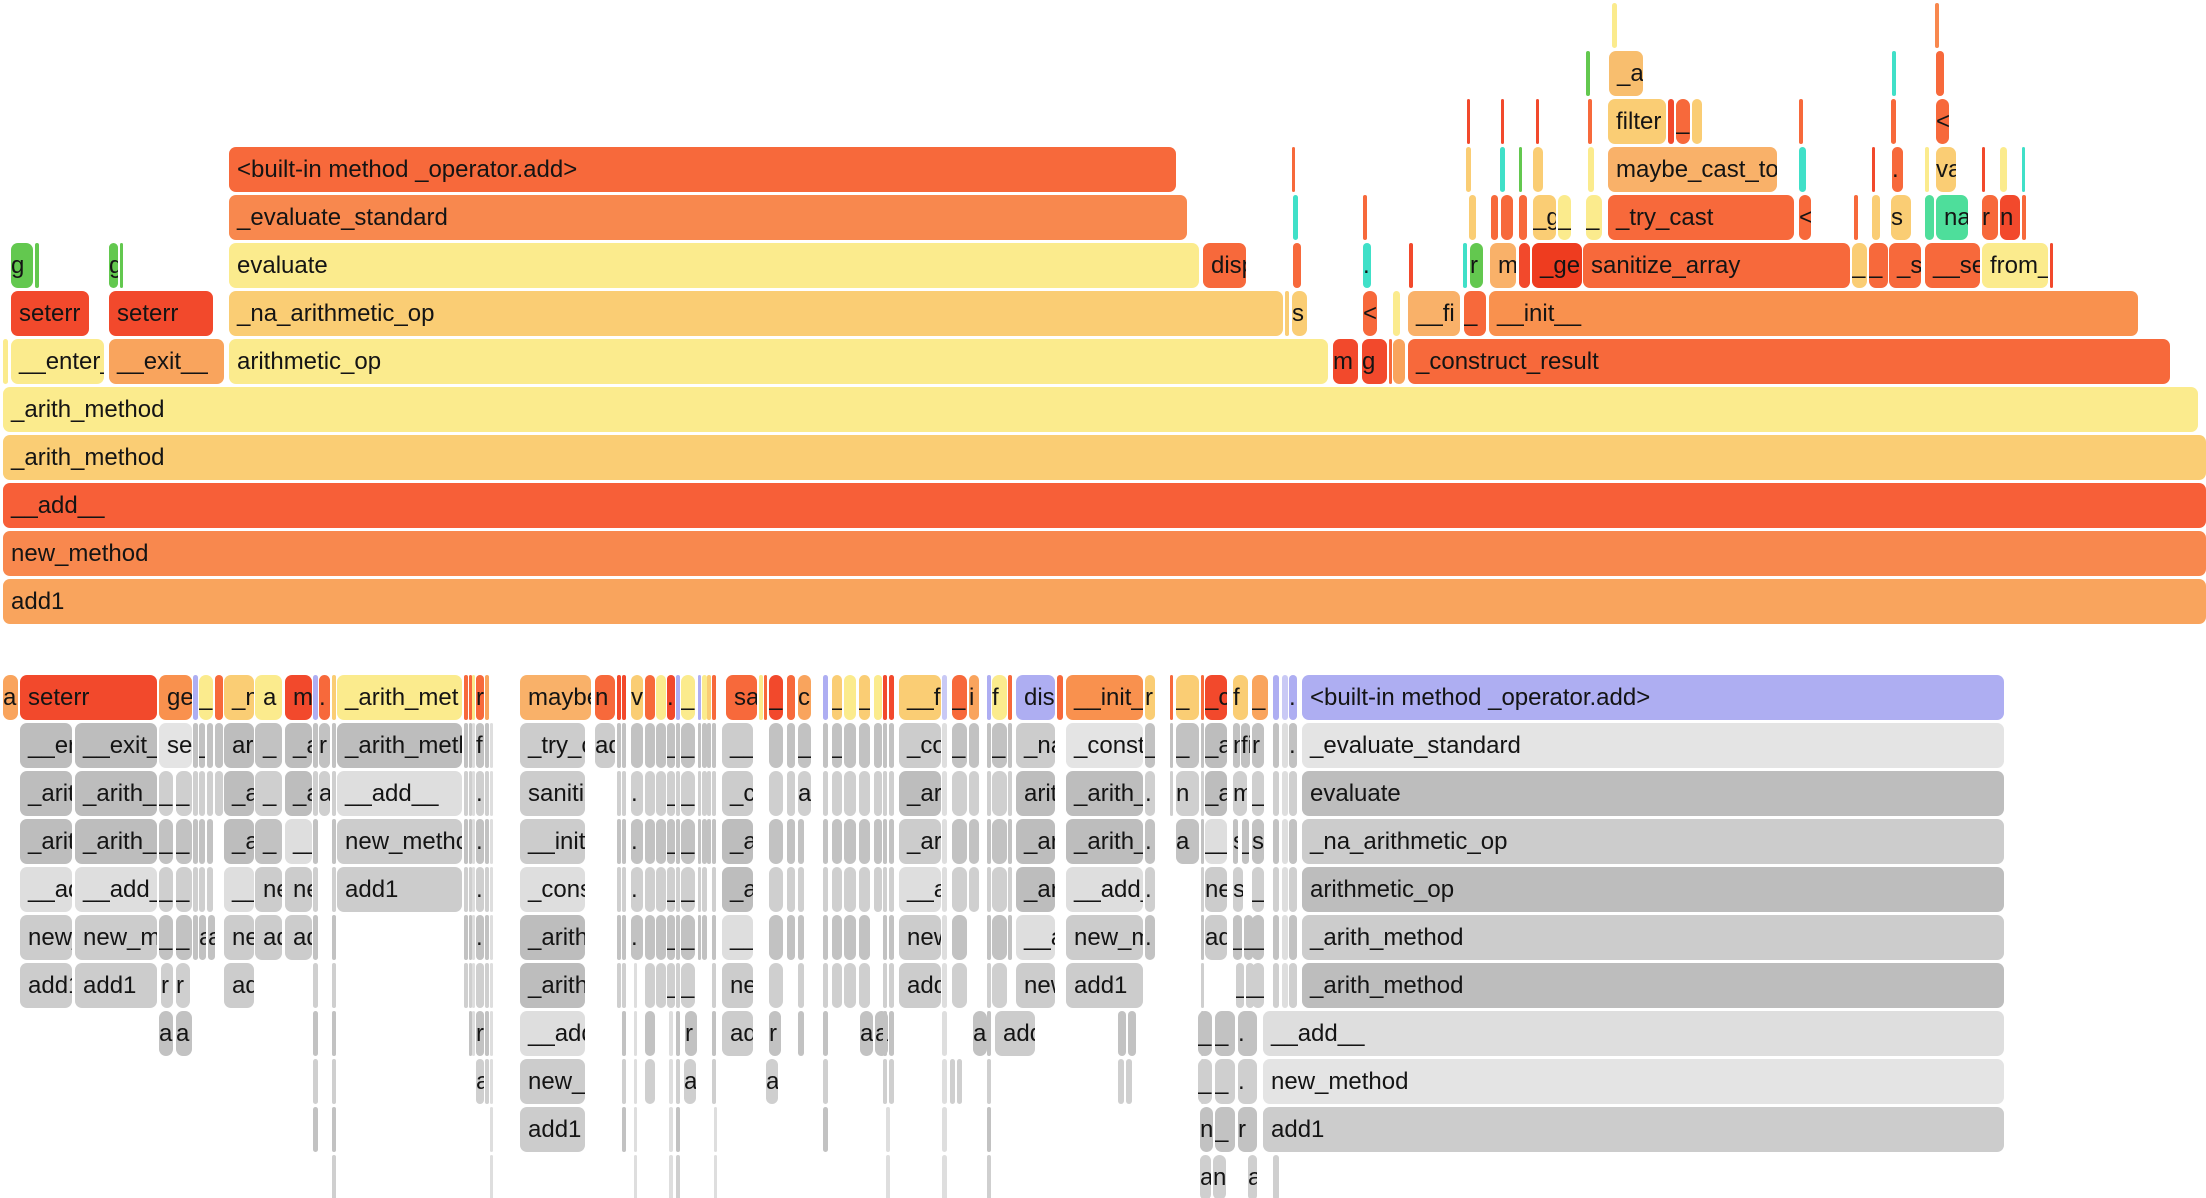 Image resolution: width=2206 pixels, height=1198 pixels. What do you see at coordinates (298, 889) in the screenshot?
I see `frame-new-method: new_method` at bounding box center [298, 889].